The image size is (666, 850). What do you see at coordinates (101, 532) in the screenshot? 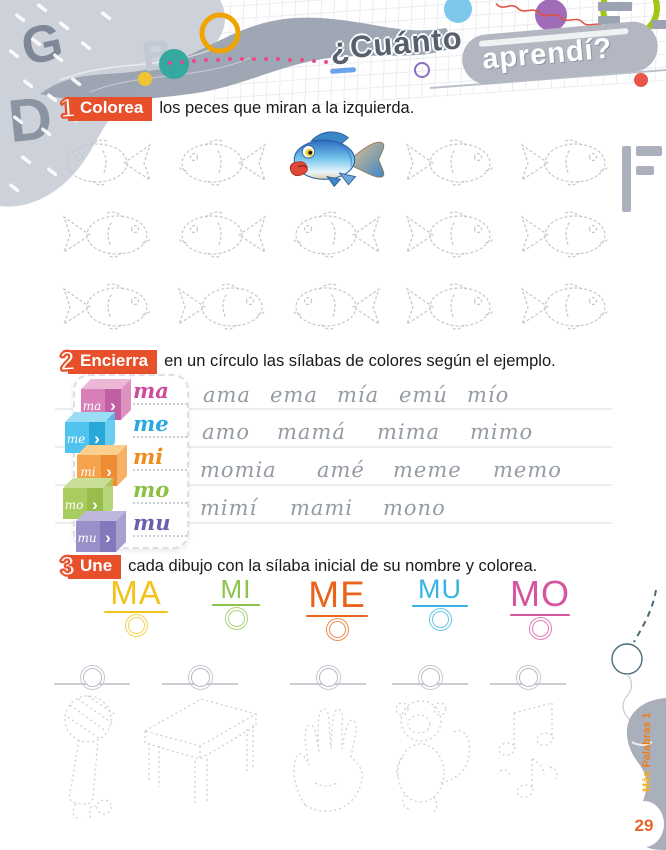
I see `syllable-cube-mu: mu ›` at bounding box center [101, 532].